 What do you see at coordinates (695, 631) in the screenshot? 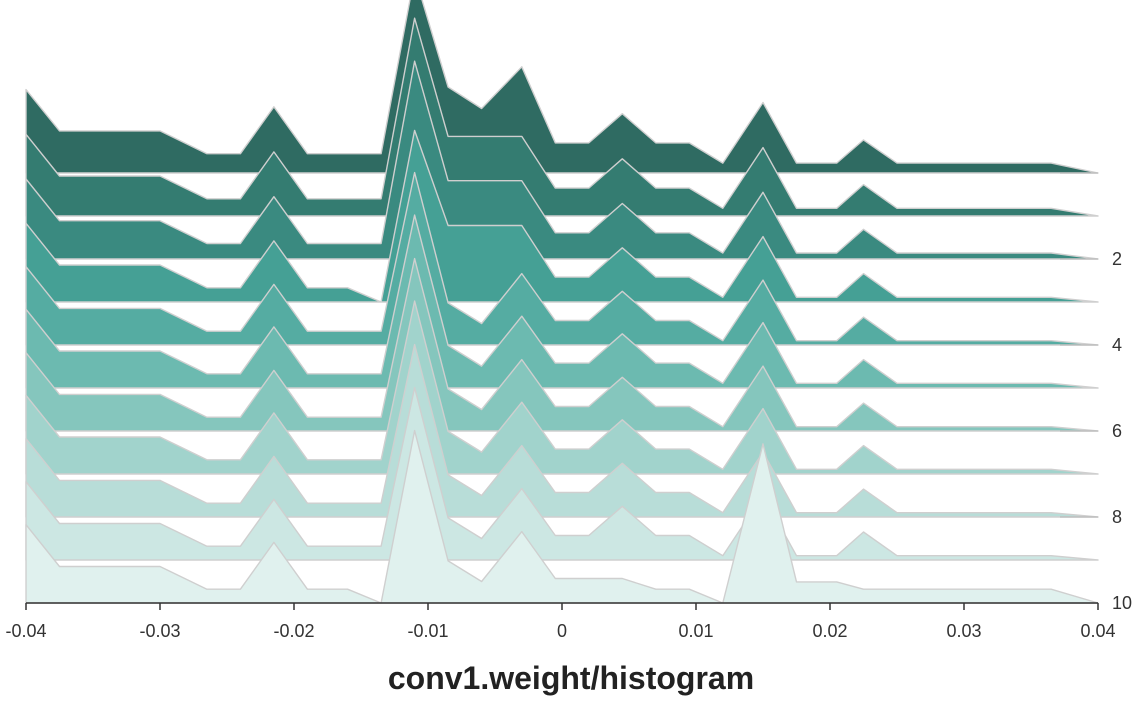
I see `x-tick-label-0.01: 0.01` at bounding box center [695, 631].